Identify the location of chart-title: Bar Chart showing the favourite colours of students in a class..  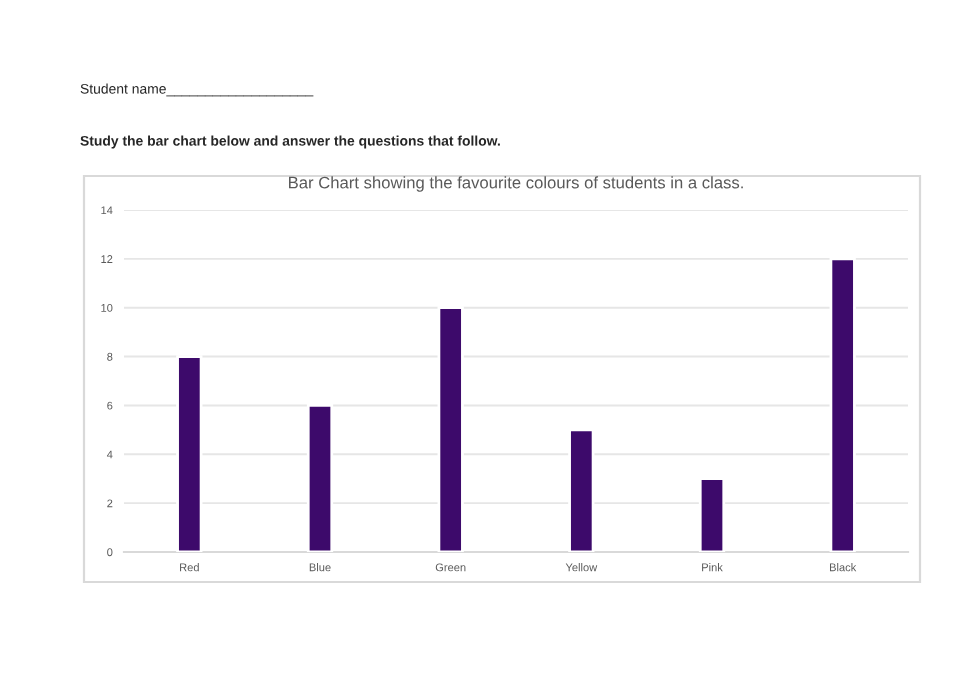
(516, 184).